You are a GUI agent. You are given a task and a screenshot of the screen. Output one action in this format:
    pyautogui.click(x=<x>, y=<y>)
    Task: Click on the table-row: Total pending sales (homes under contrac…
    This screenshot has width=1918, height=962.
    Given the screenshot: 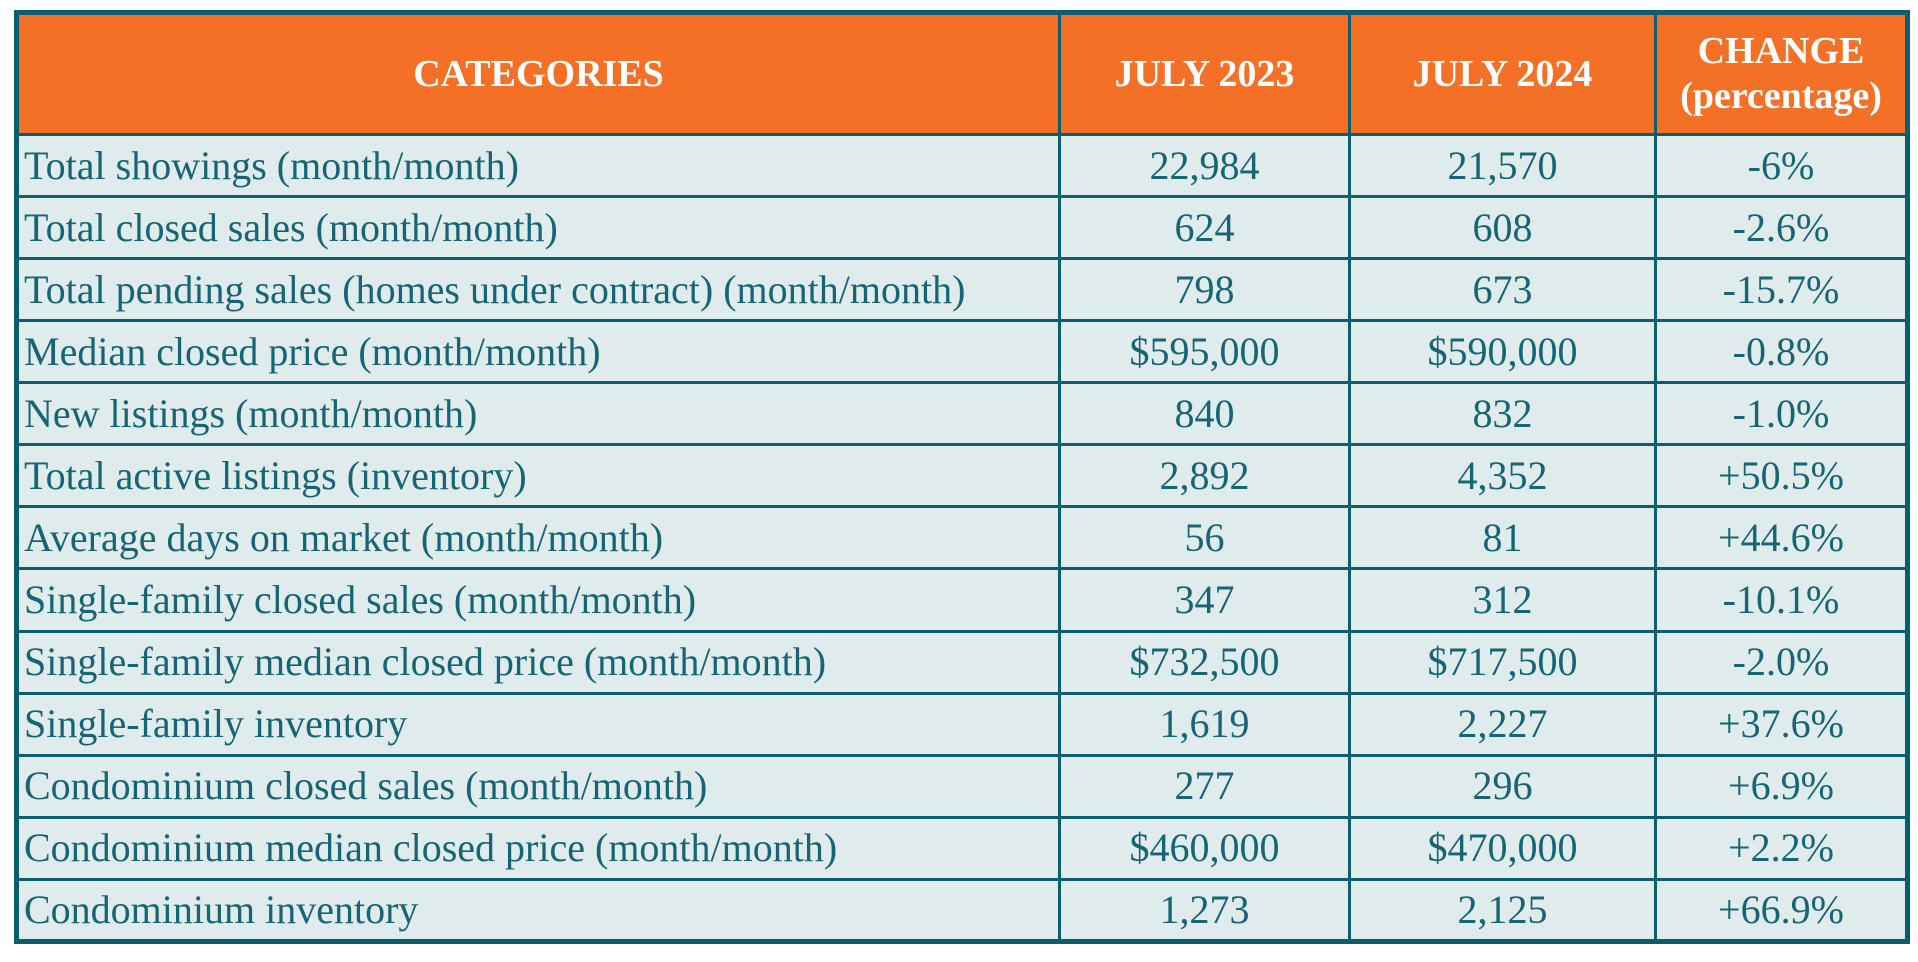 What is the action you would take?
    pyautogui.click(x=962, y=290)
    